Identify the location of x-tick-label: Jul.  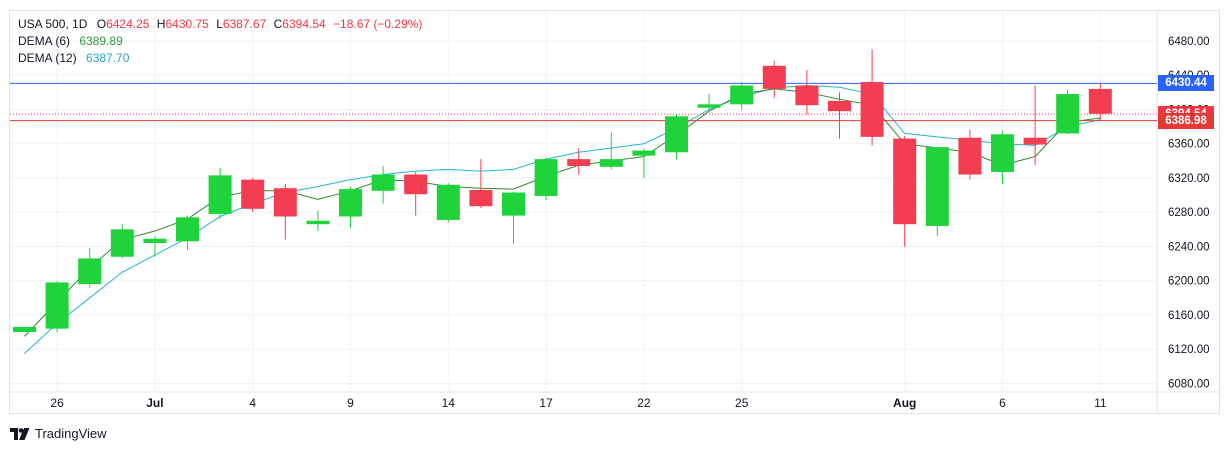
(154, 403).